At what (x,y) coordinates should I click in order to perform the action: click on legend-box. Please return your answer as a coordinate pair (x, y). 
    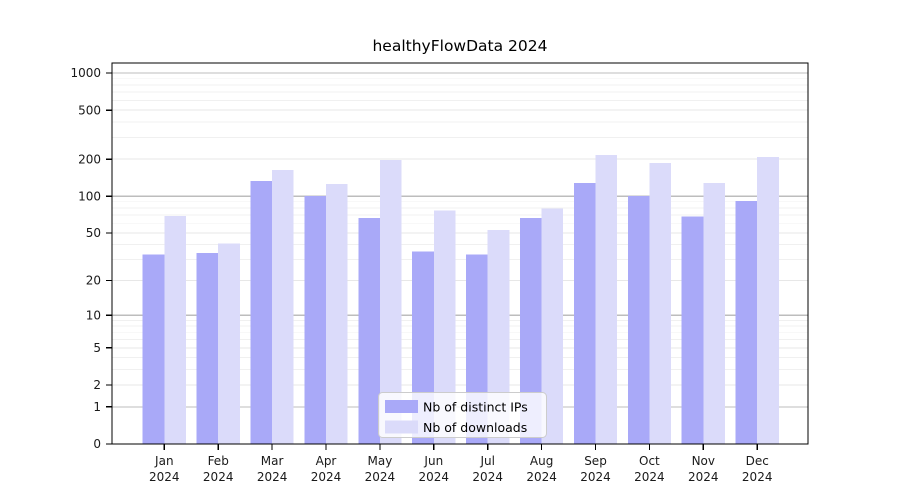
    Looking at the image, I should click on (462, 415).